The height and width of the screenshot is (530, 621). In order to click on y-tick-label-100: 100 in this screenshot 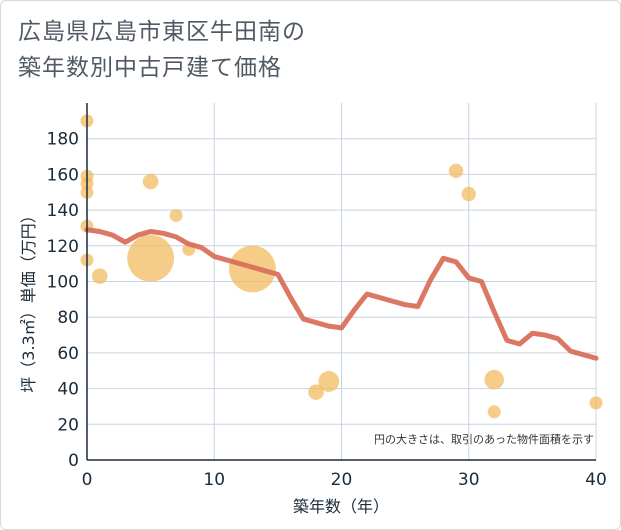, I will do `click(63, 283)`.